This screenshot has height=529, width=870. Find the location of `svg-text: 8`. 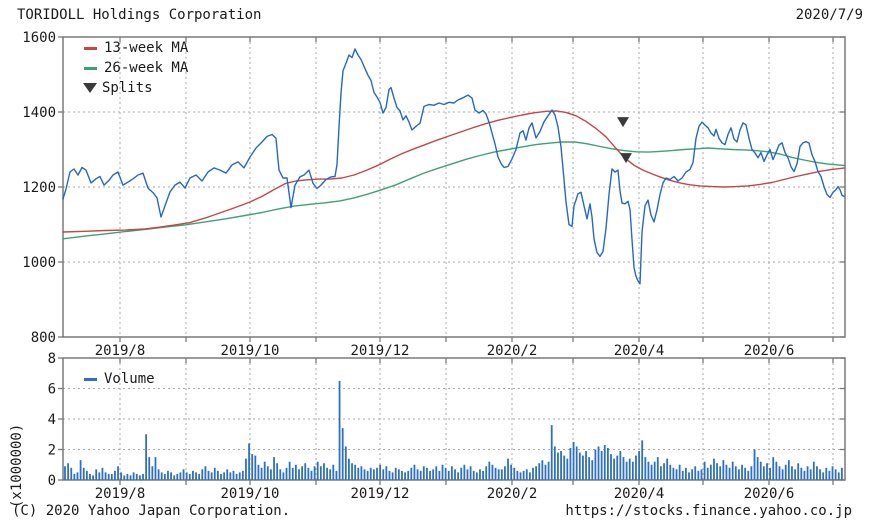

svg-text: 8 is located at coordinates (52, 359).